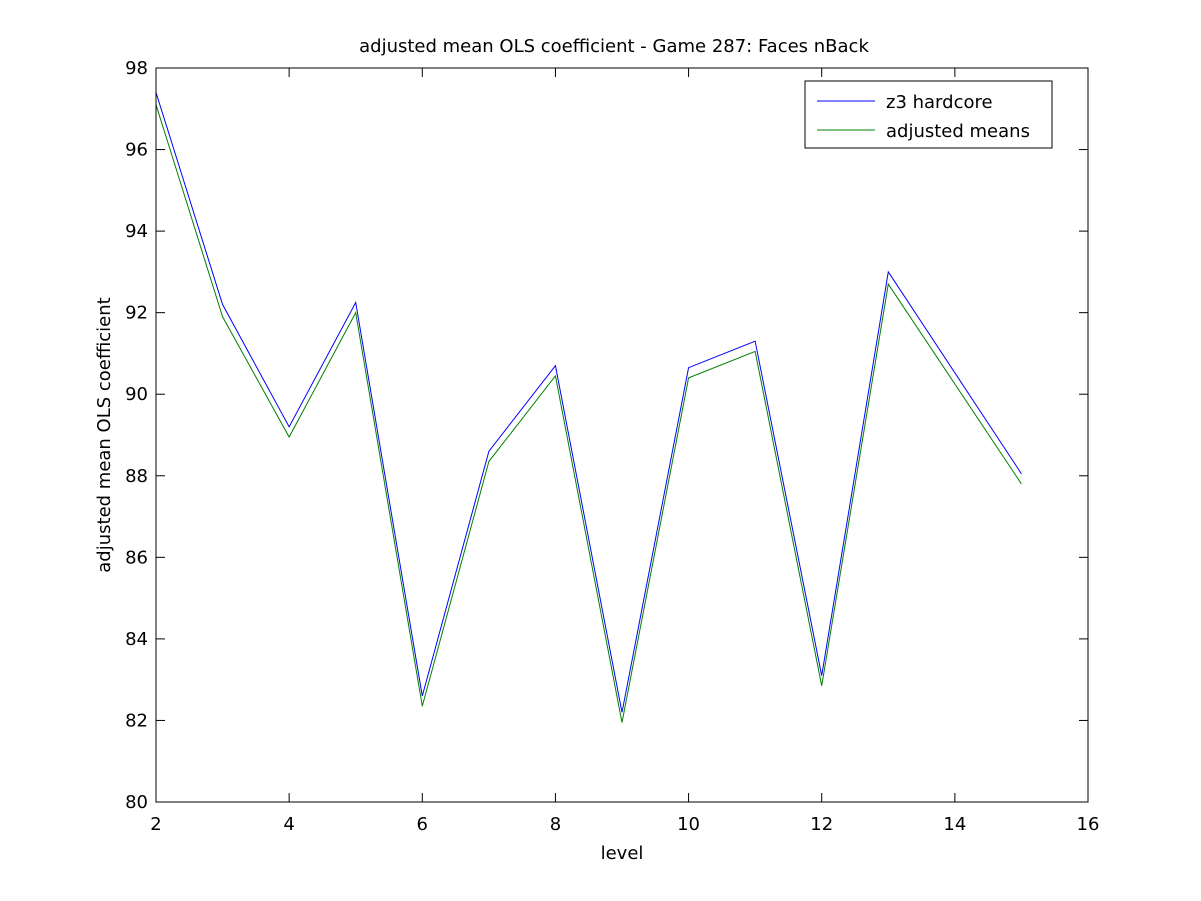  I want to click on y-axis-label: adjusted mean OLS coefficient, so click(104, 434).